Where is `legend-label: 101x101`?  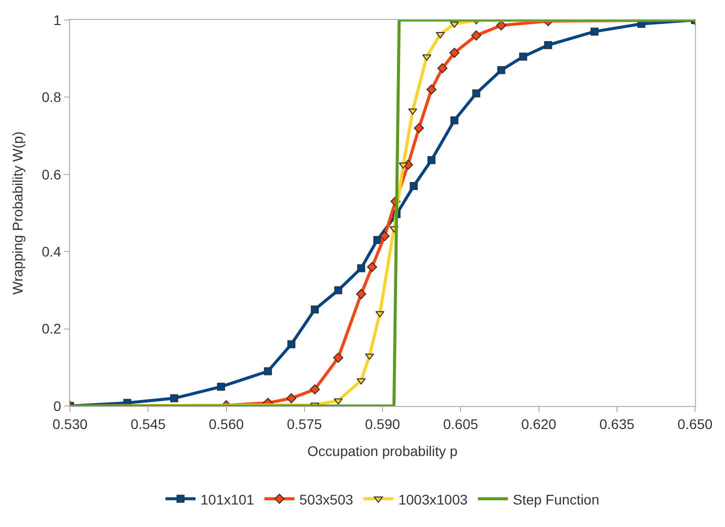 legend-label: 101x101 is located at coordinates (227, 499).